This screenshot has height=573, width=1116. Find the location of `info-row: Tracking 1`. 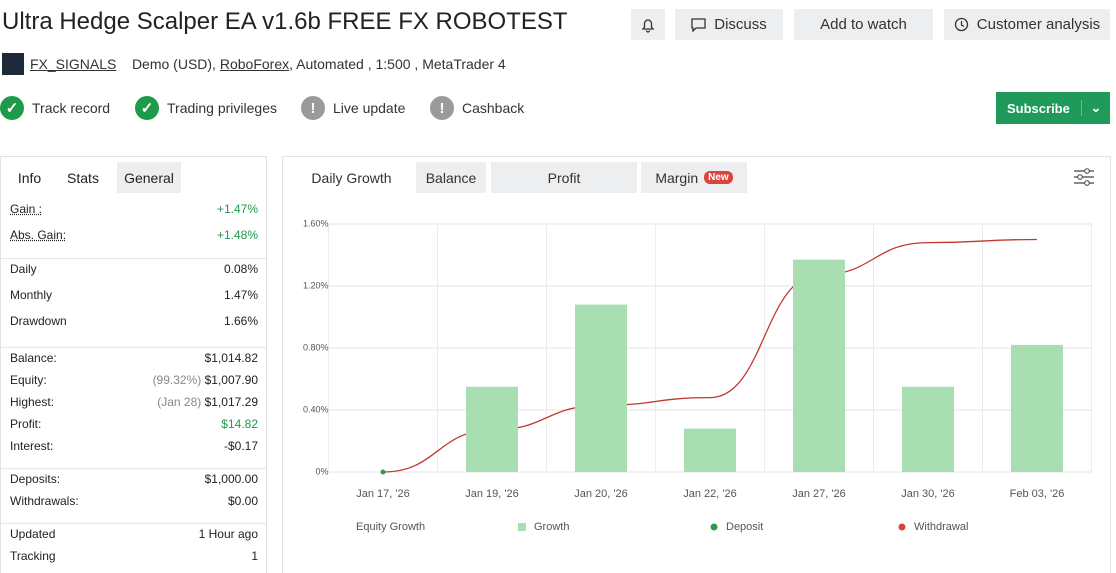

info-row: Tracking 1 is located at coordinates (134, 556).